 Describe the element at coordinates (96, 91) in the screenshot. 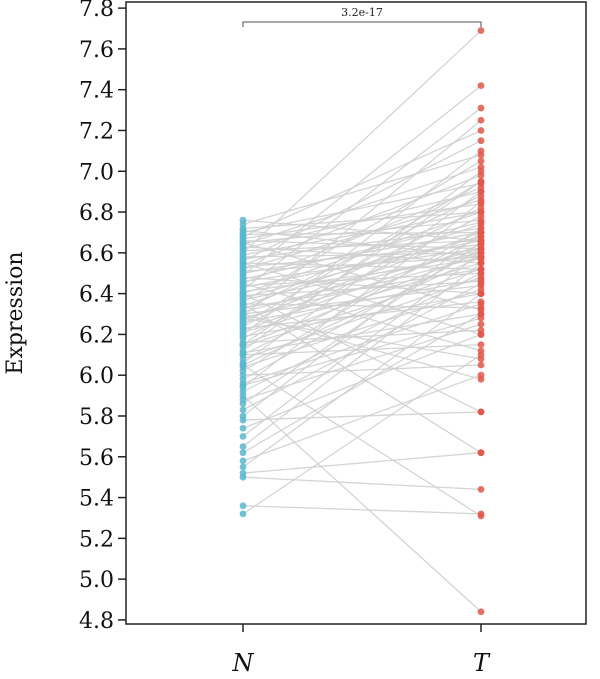

I see `y-tick-label: 7.4` at that location.